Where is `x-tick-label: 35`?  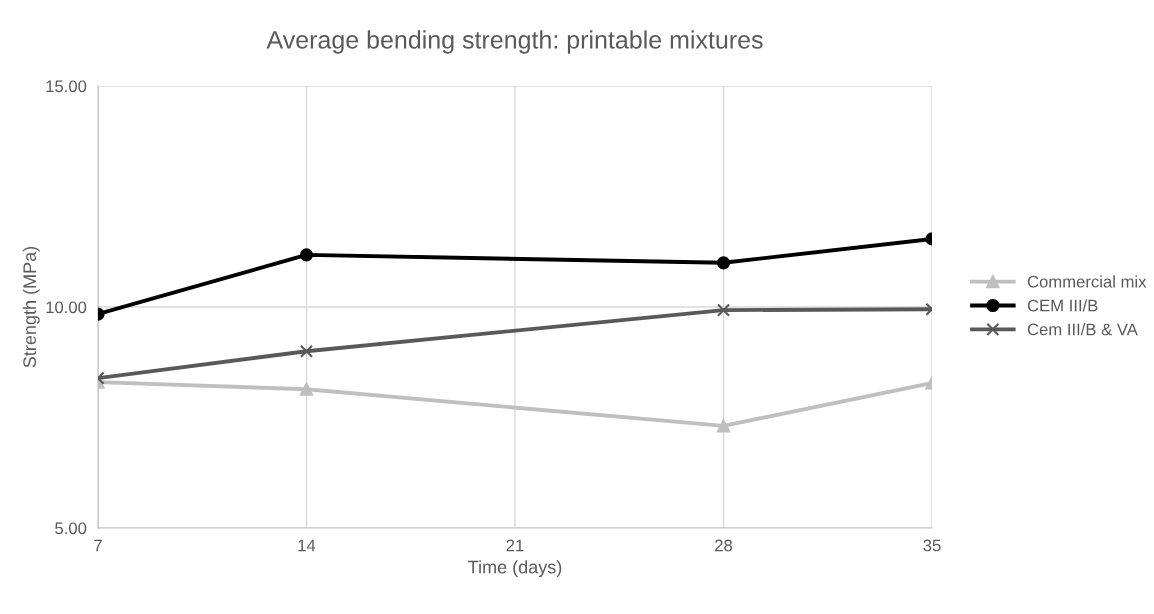
x-tick-label: 35 is located at coordinates (932, 545).